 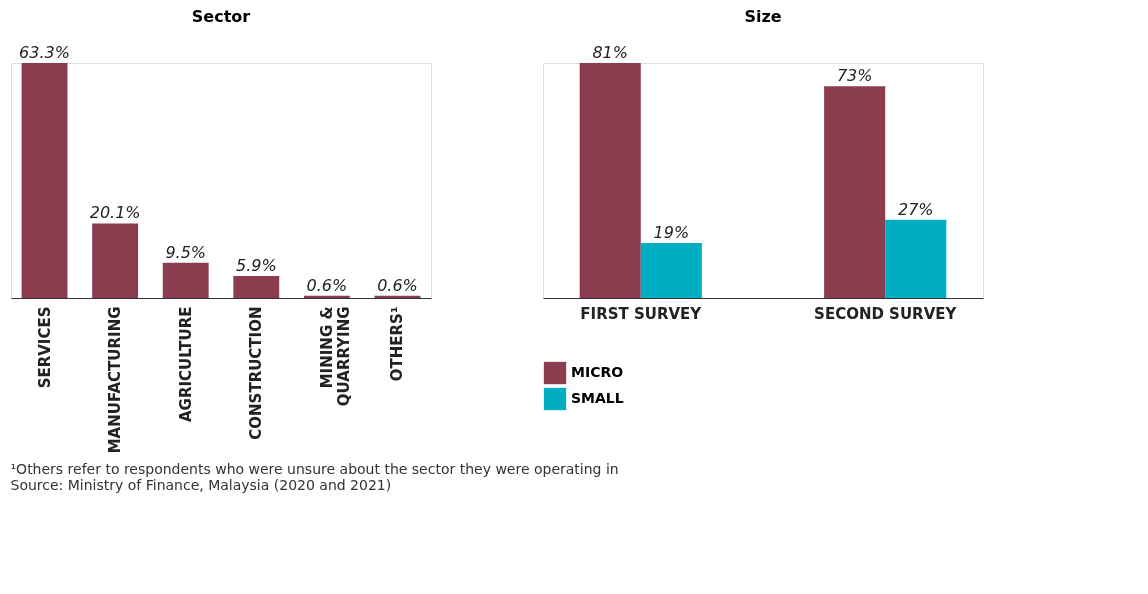 What do you see at coordinates (115, 380) in the screenshot?
I see `x-tick-label: MANUFACTURING` at bounding box center [115, 380].